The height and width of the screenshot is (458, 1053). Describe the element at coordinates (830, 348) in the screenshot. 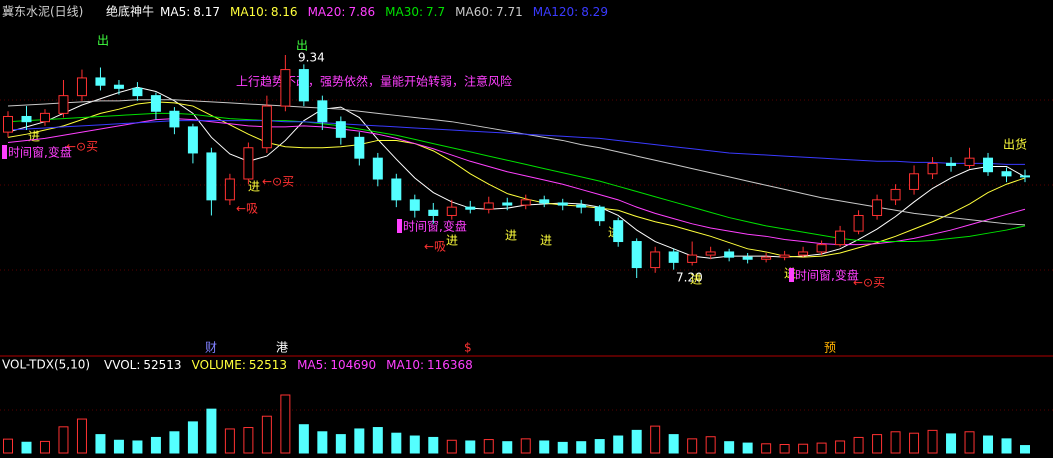

I see `event-marker: 预` at that location.